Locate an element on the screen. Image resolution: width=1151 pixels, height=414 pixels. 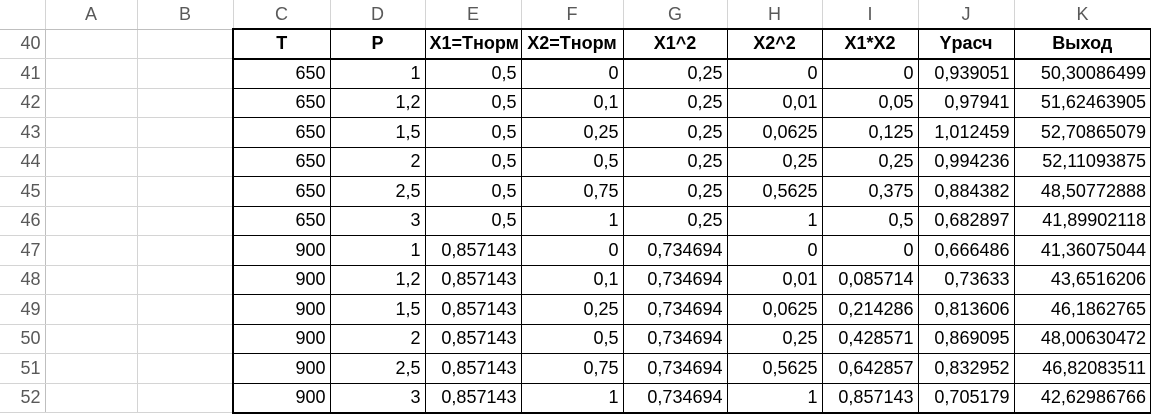
row-header: 51 is located at coordinates (23, 368).